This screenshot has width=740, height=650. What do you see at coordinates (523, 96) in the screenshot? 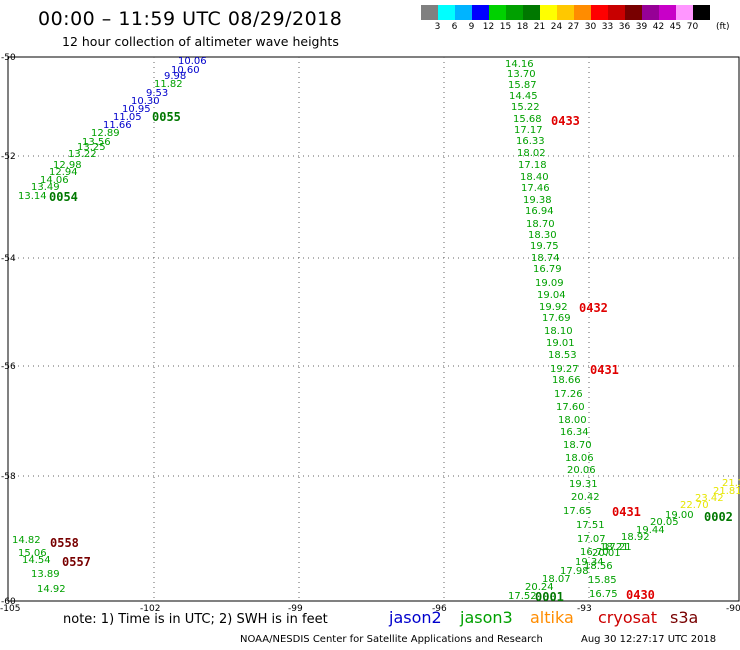
I see `swh-value-label: 14.45` at bounding box center [523, 96].